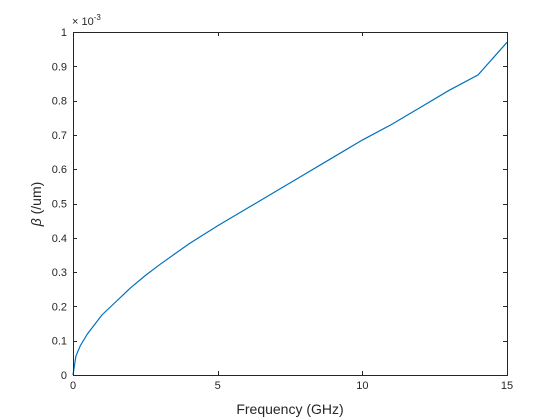 Image resolution: width=560 pixels, height=420 pixels. What do you see at coordinates (59, 102) in the screenshot?
I see `y-tick-label: 0.8` at bounding box center [59, 102].